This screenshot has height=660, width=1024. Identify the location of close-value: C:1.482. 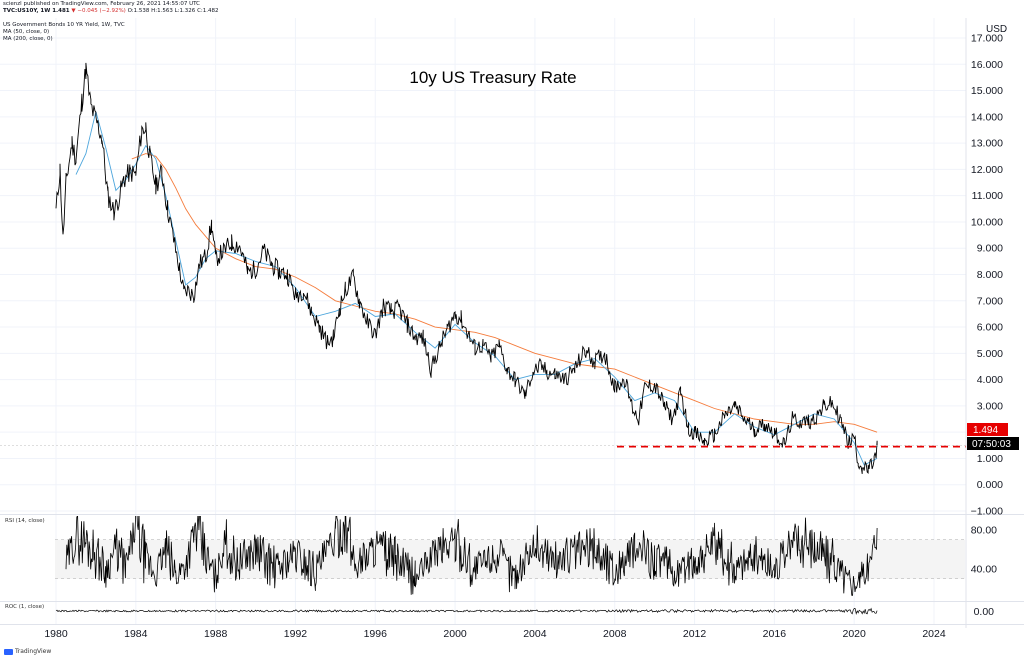
(208, 11).